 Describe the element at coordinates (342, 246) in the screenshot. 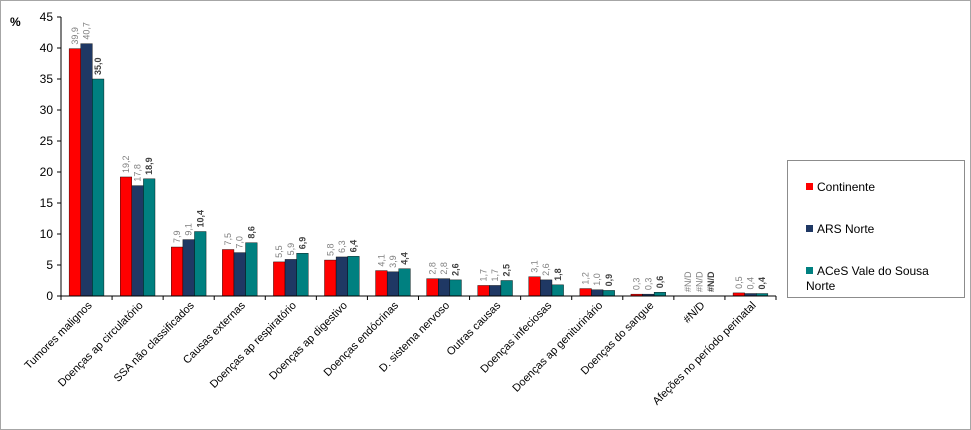

I see `data-label: 6,3` at that location.